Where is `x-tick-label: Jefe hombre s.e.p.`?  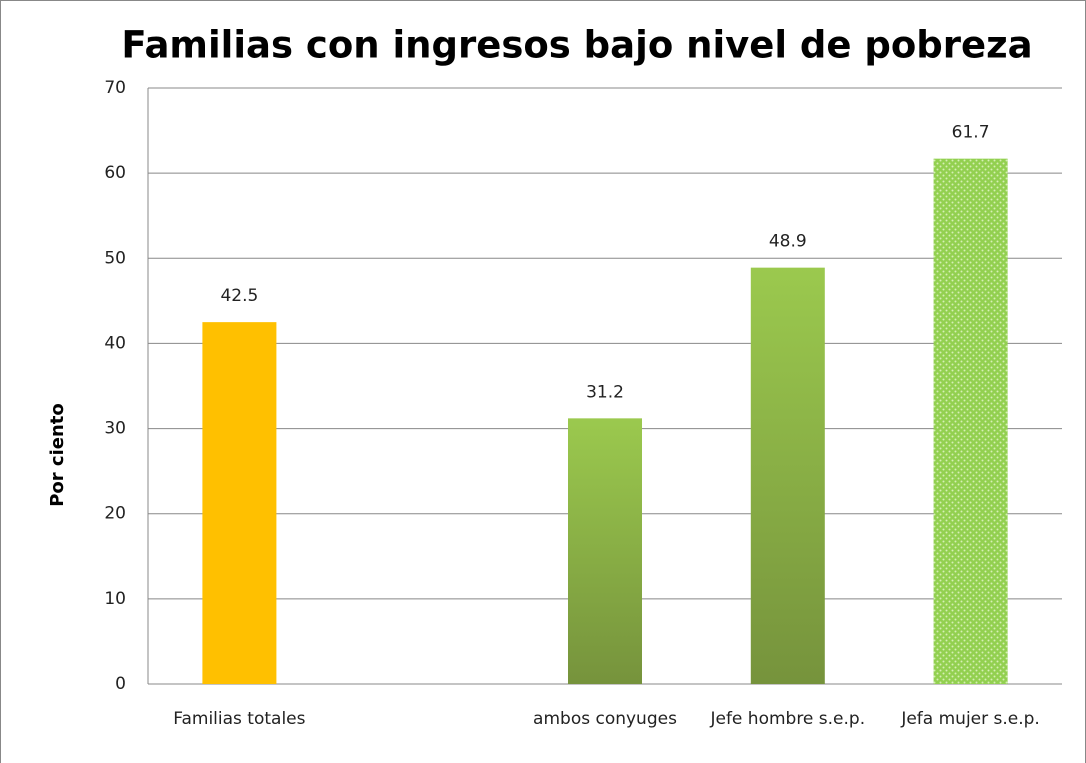 x-tick-label: Jefe hombre s.e.p. is located at coordinates (788, 719).